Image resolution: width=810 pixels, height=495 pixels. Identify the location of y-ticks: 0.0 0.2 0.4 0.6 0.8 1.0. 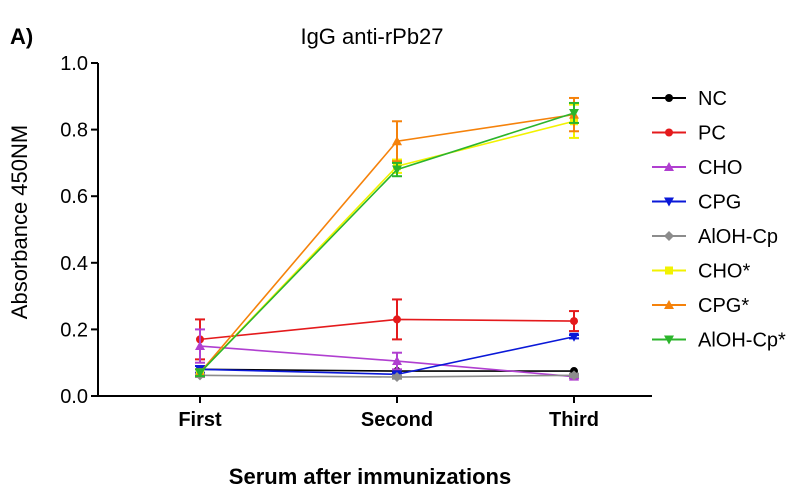
(79, 230).